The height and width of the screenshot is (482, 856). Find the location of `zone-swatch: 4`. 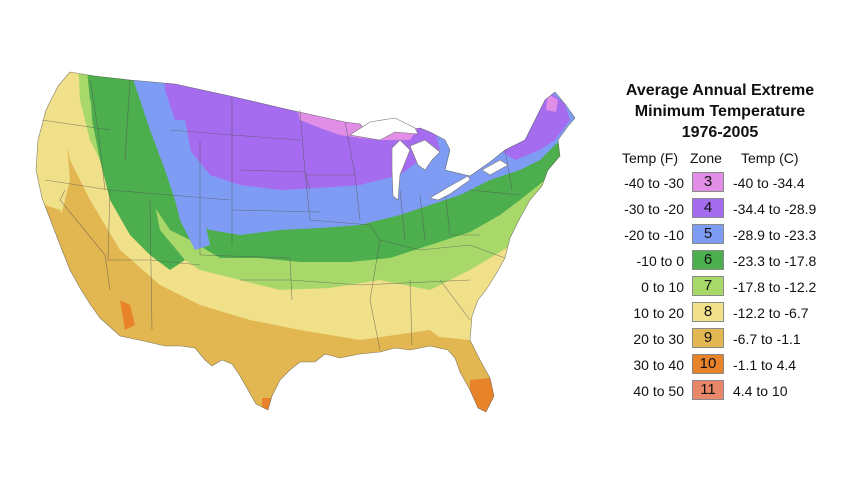

zone-swatch: 4 is located at coordinates (708, 208).